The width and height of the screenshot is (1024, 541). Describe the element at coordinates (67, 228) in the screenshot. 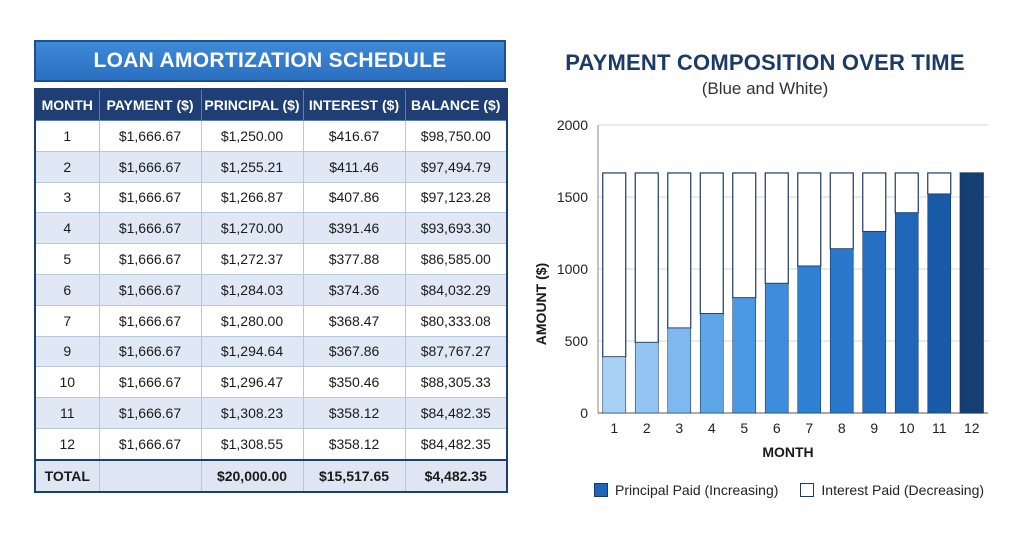

I see `cell-month: 4` at that location.